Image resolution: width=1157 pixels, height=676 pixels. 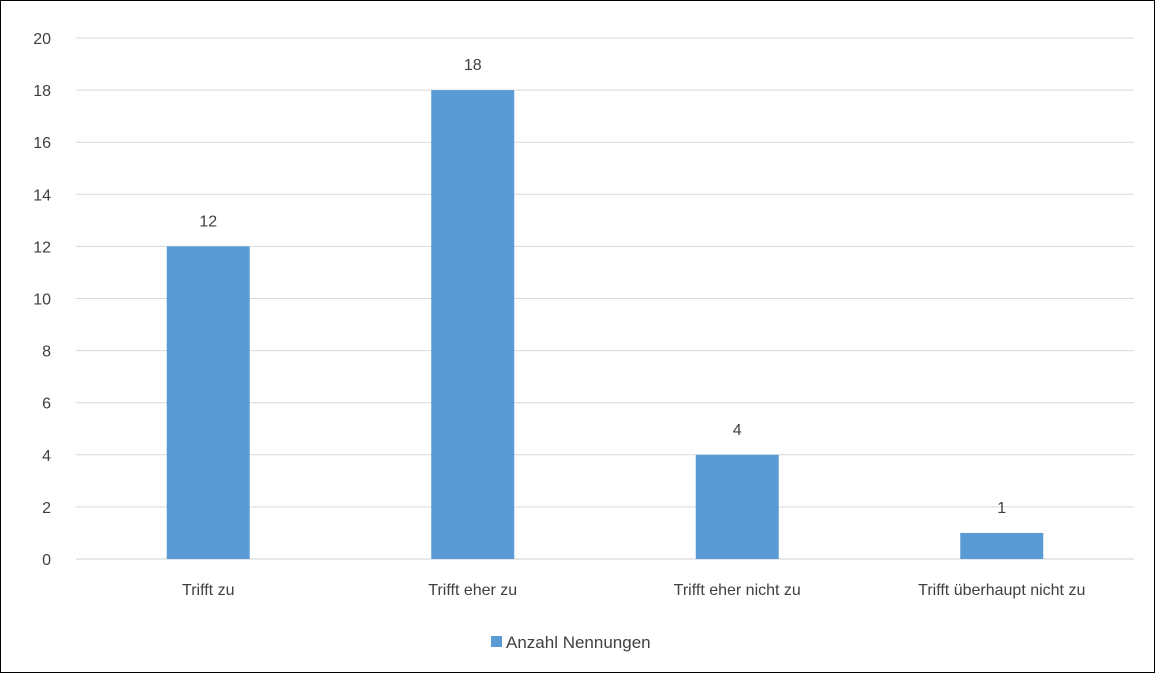 What do you see at coordinates (473, 65) in the screenshot?
I see `data-label: 18` at bounding box center [473, 65].